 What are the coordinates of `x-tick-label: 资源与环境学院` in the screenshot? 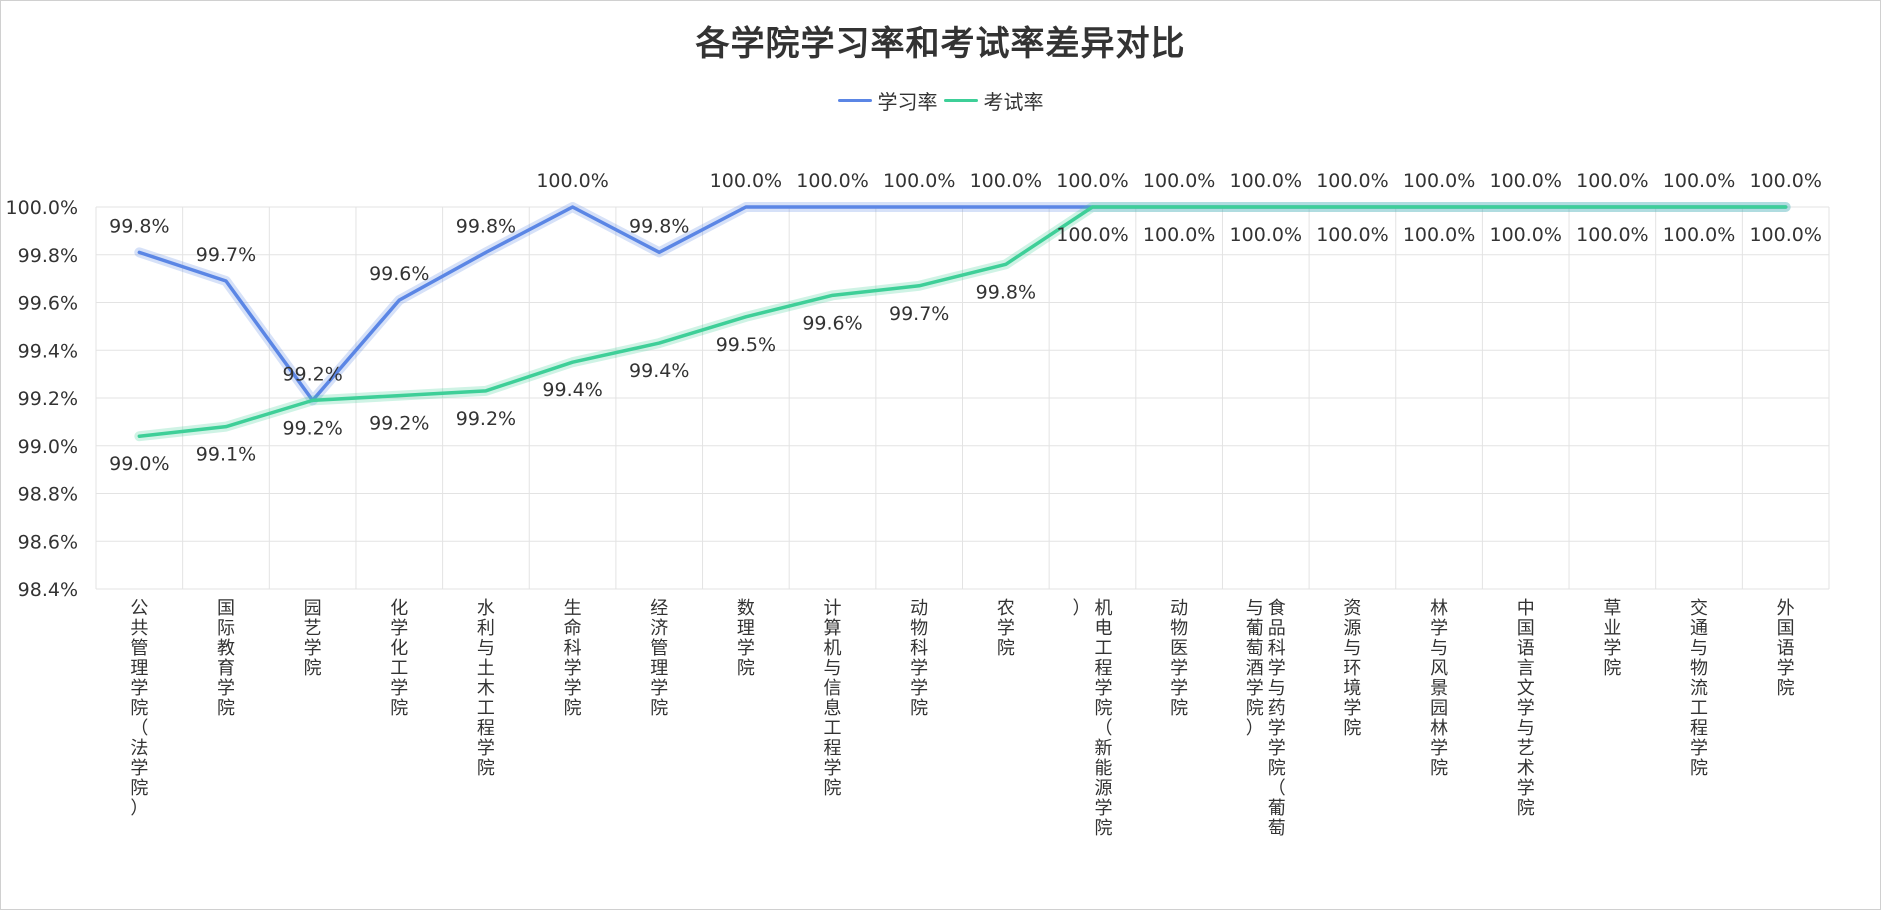 It's located at (1352, 668).